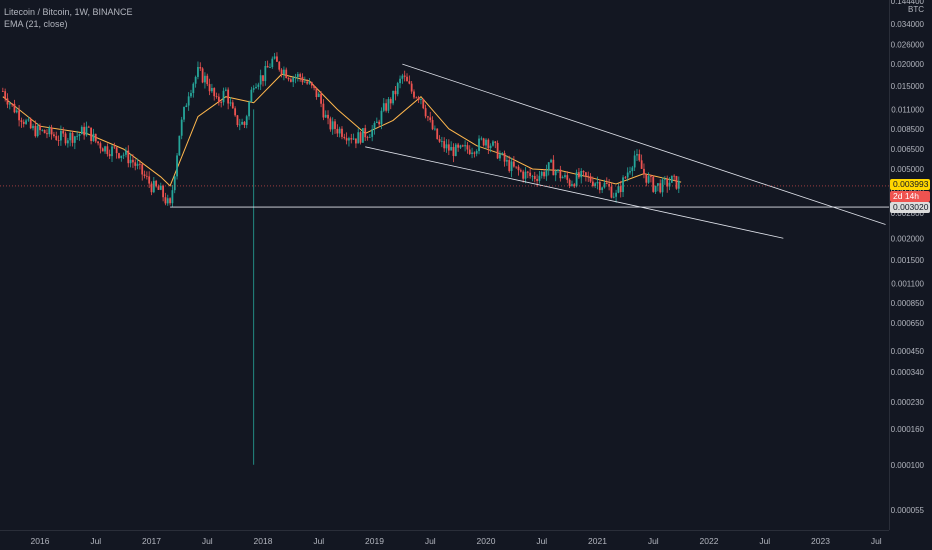  I want to click on price-tick-label: 0.008500, so click(908, 129).